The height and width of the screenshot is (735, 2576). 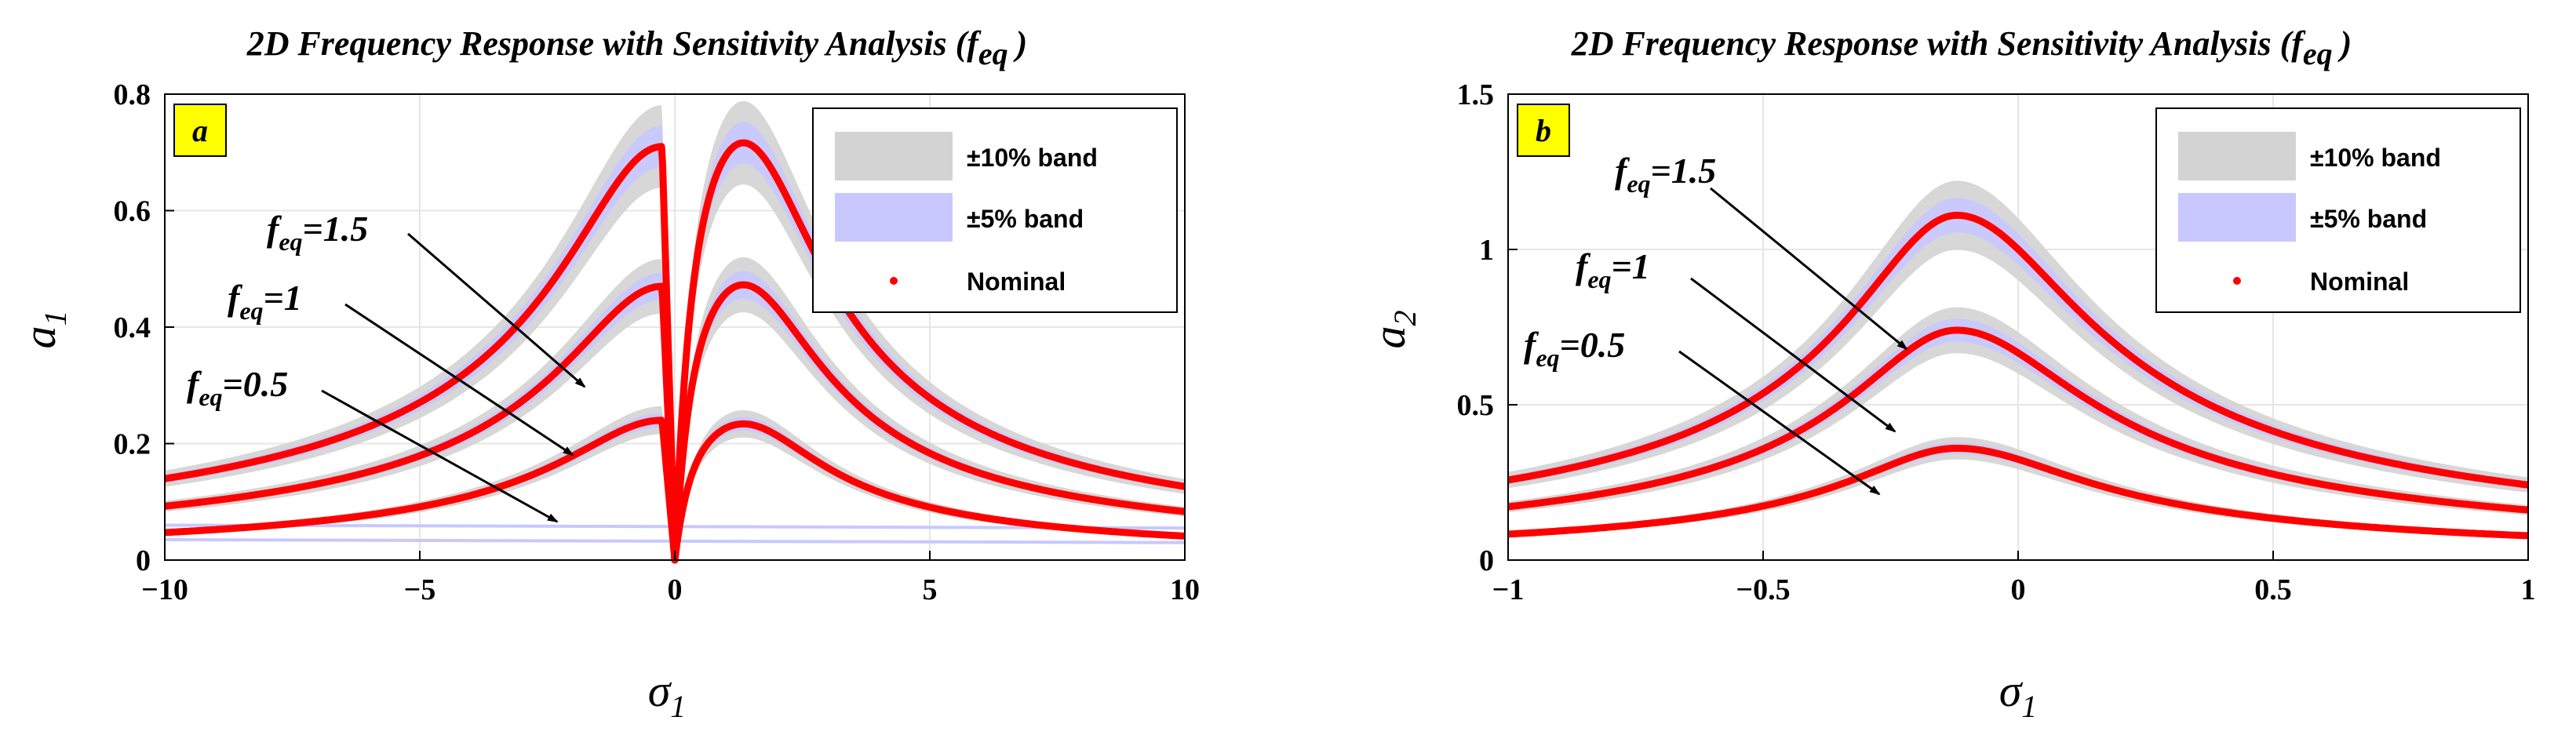 What do you see at coordinates (2018, 694) in the screenshot?
I see `panel-b-xlabel: σ1` at bounding box center [2018, 694].